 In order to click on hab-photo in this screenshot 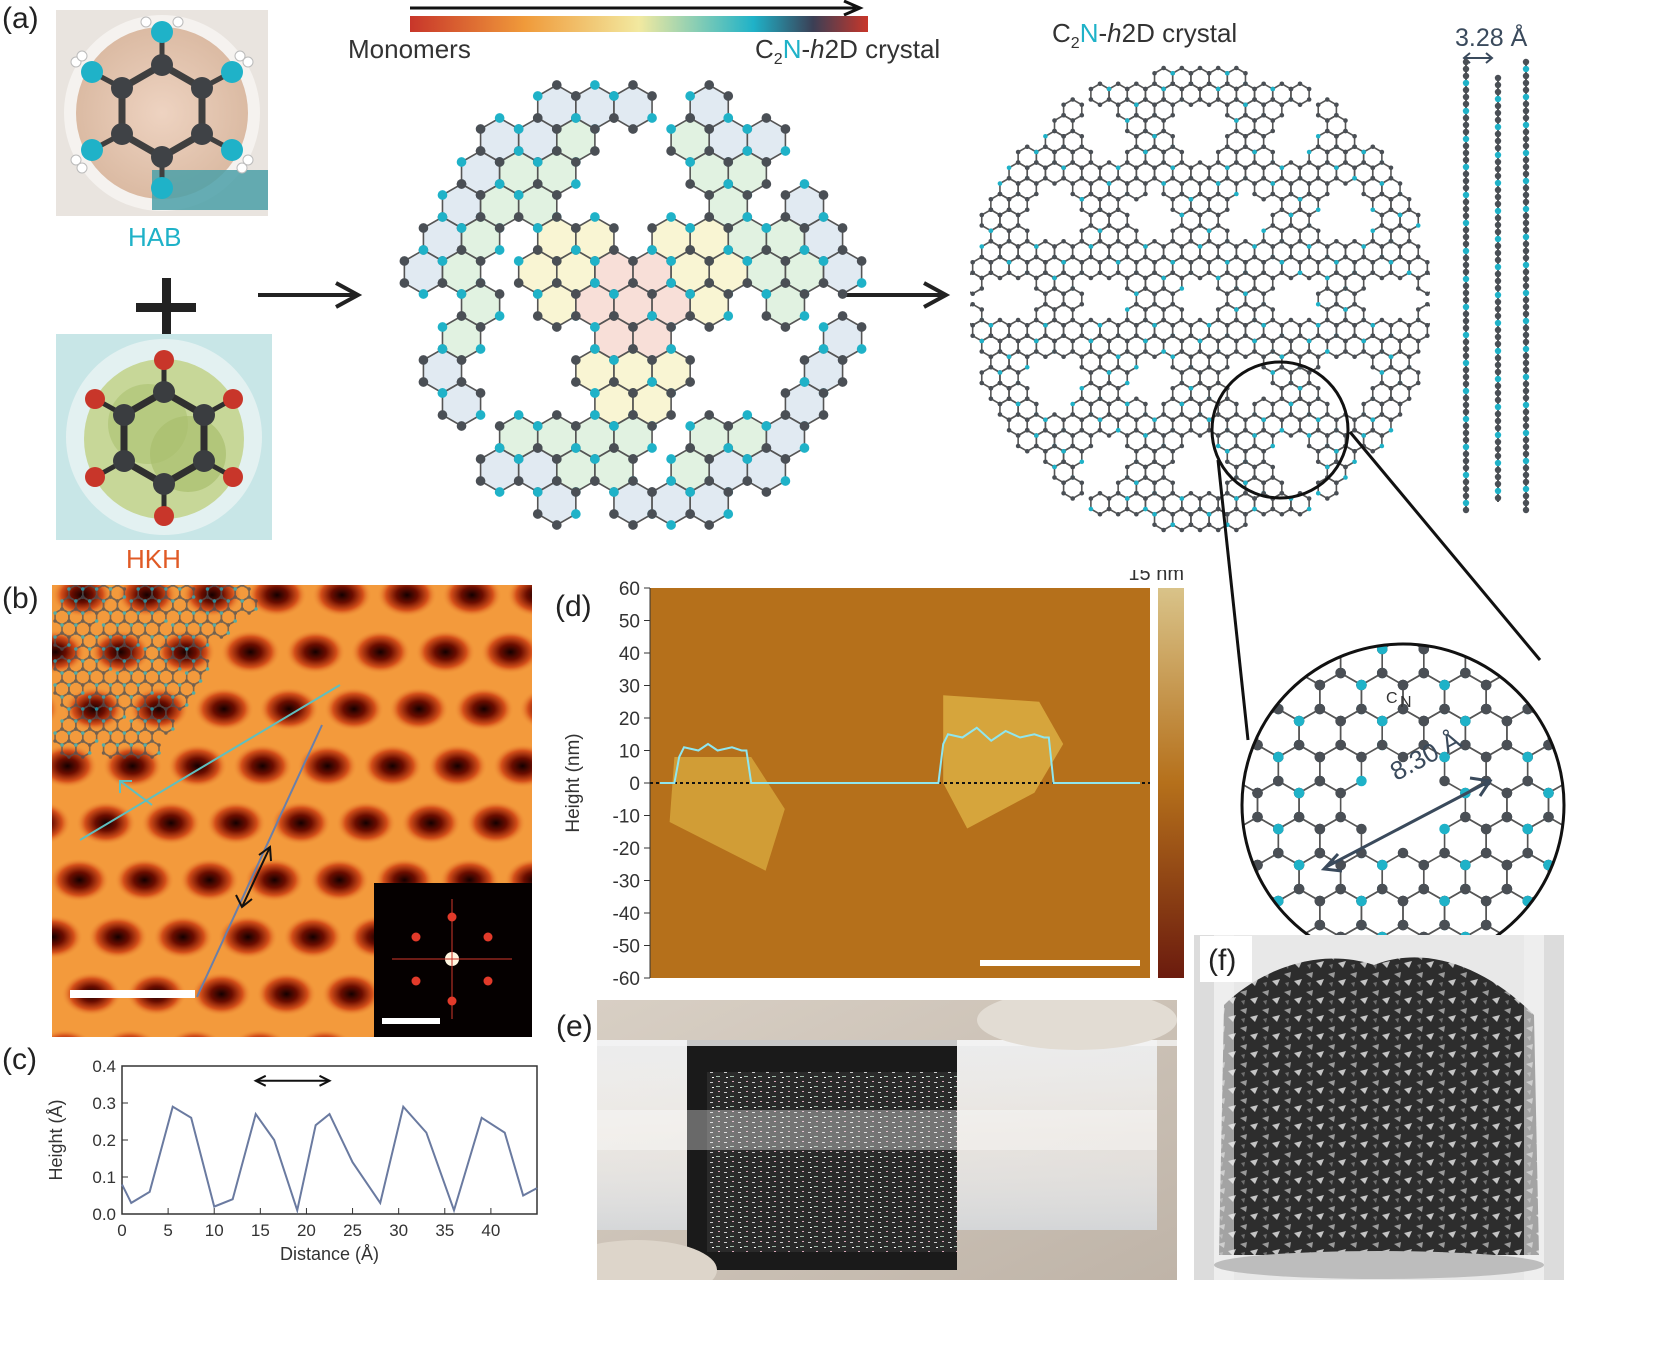, I will do `click(162, 113)`.